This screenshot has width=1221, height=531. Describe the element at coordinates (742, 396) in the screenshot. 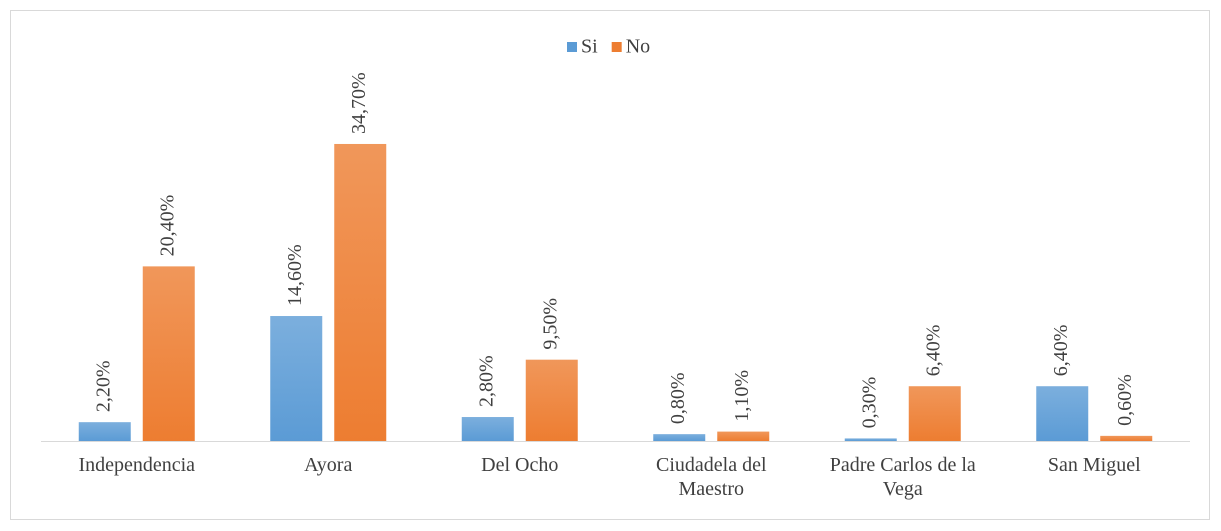

I see `data-label: 1,10%` at that location.